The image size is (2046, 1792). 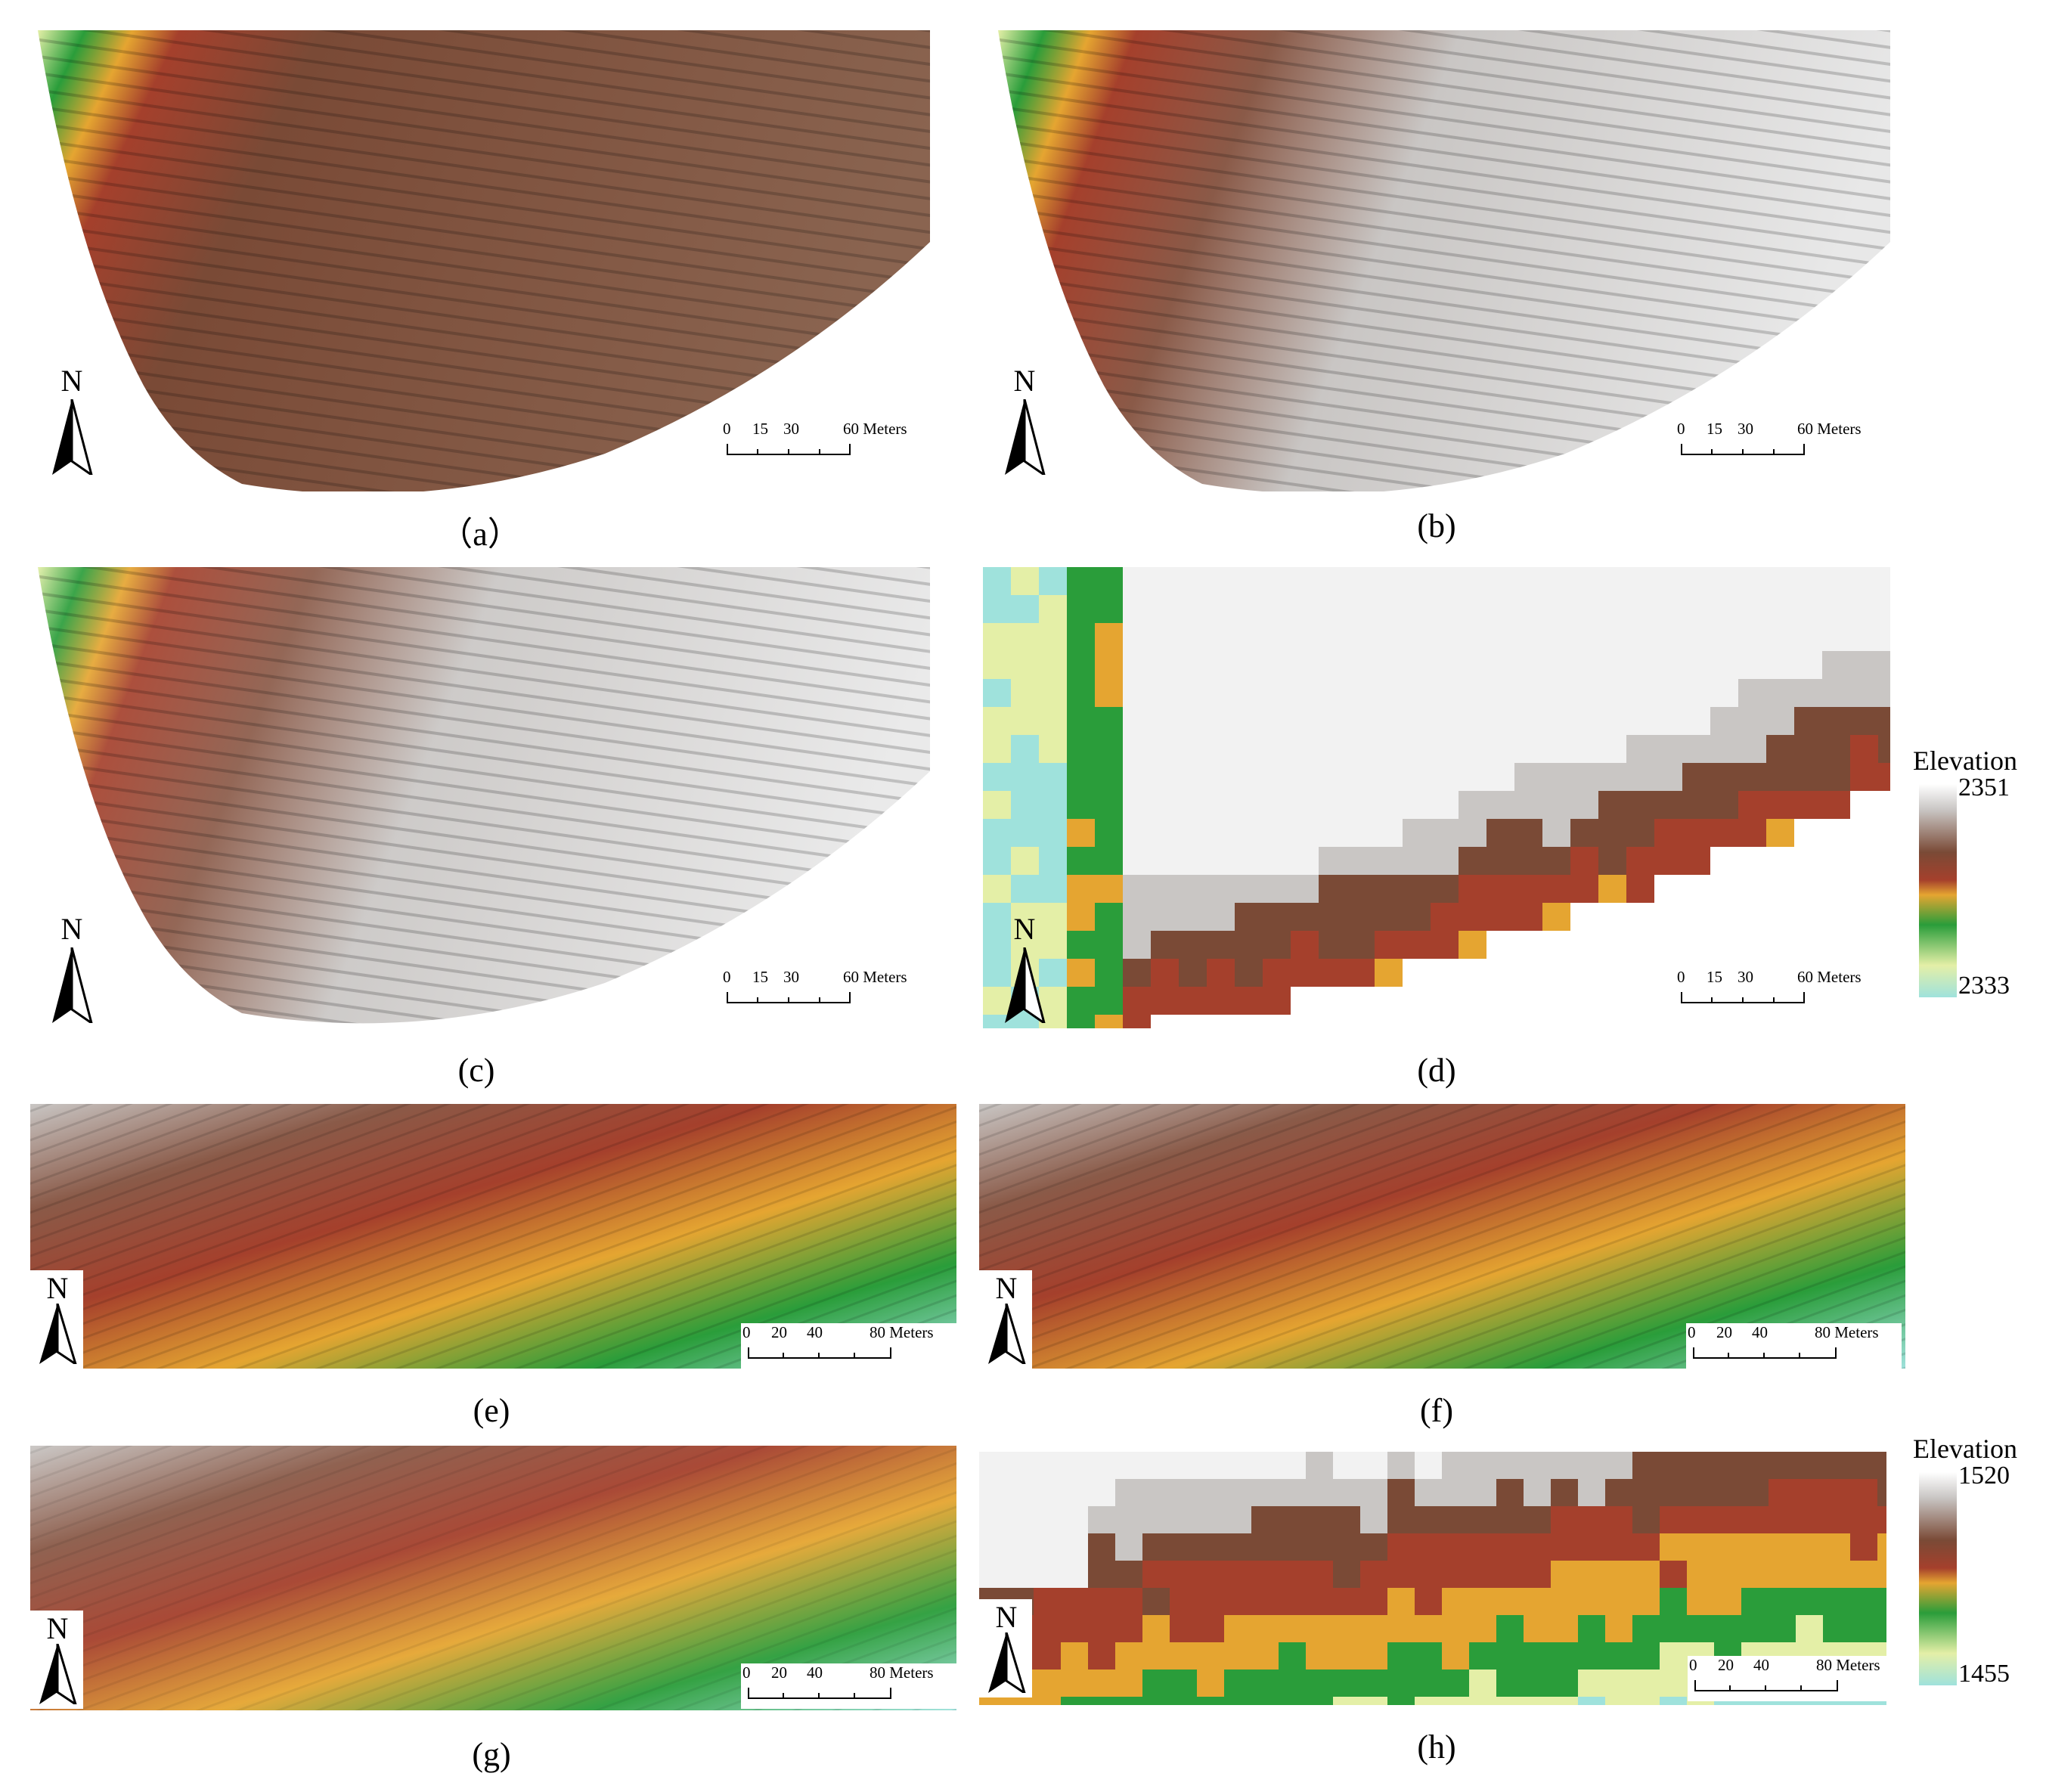 I want to click on map-c, so click(x=480, y=797).